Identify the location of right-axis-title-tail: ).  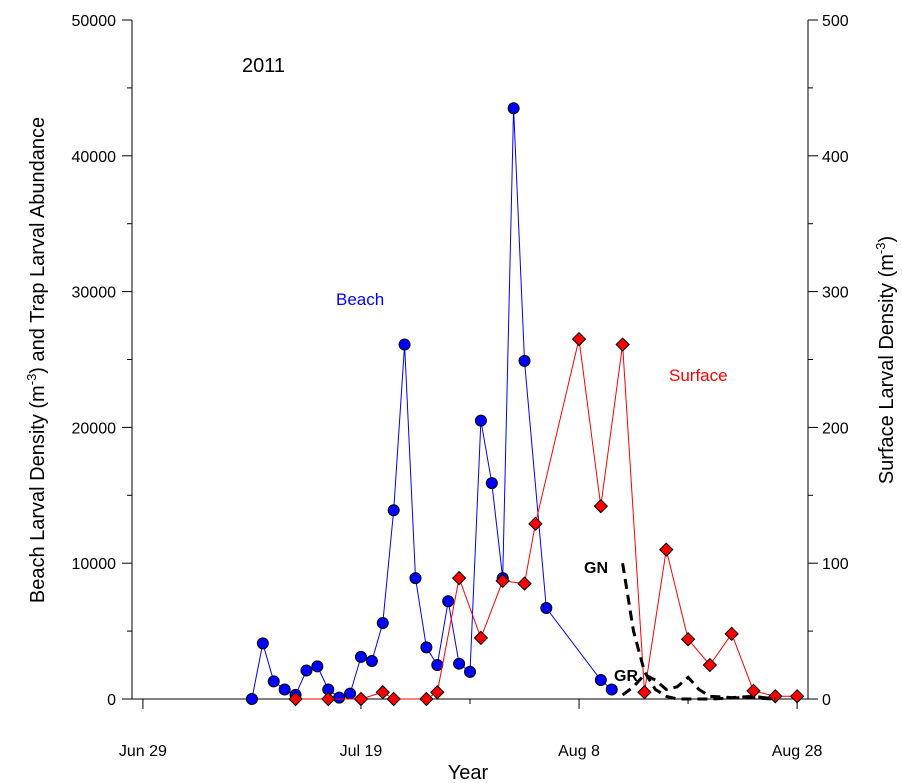
(887, 239).